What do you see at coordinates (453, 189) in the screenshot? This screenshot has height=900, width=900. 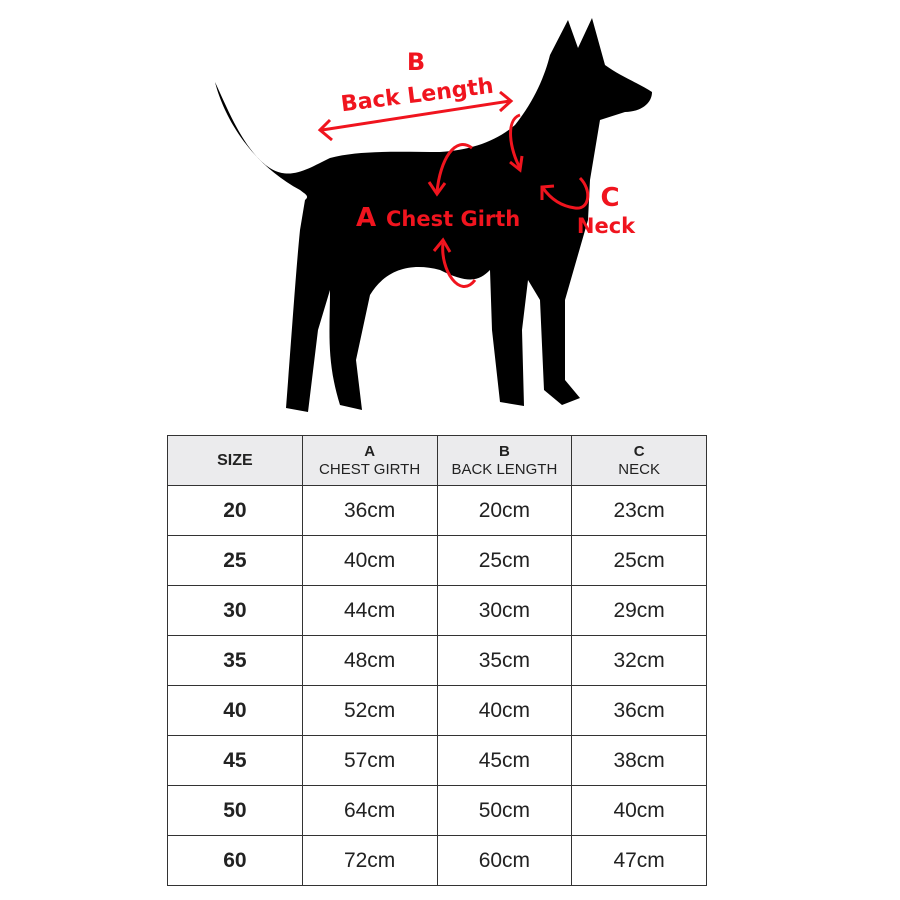 I see `measurement-arrows` at bounding box center [453, 189].